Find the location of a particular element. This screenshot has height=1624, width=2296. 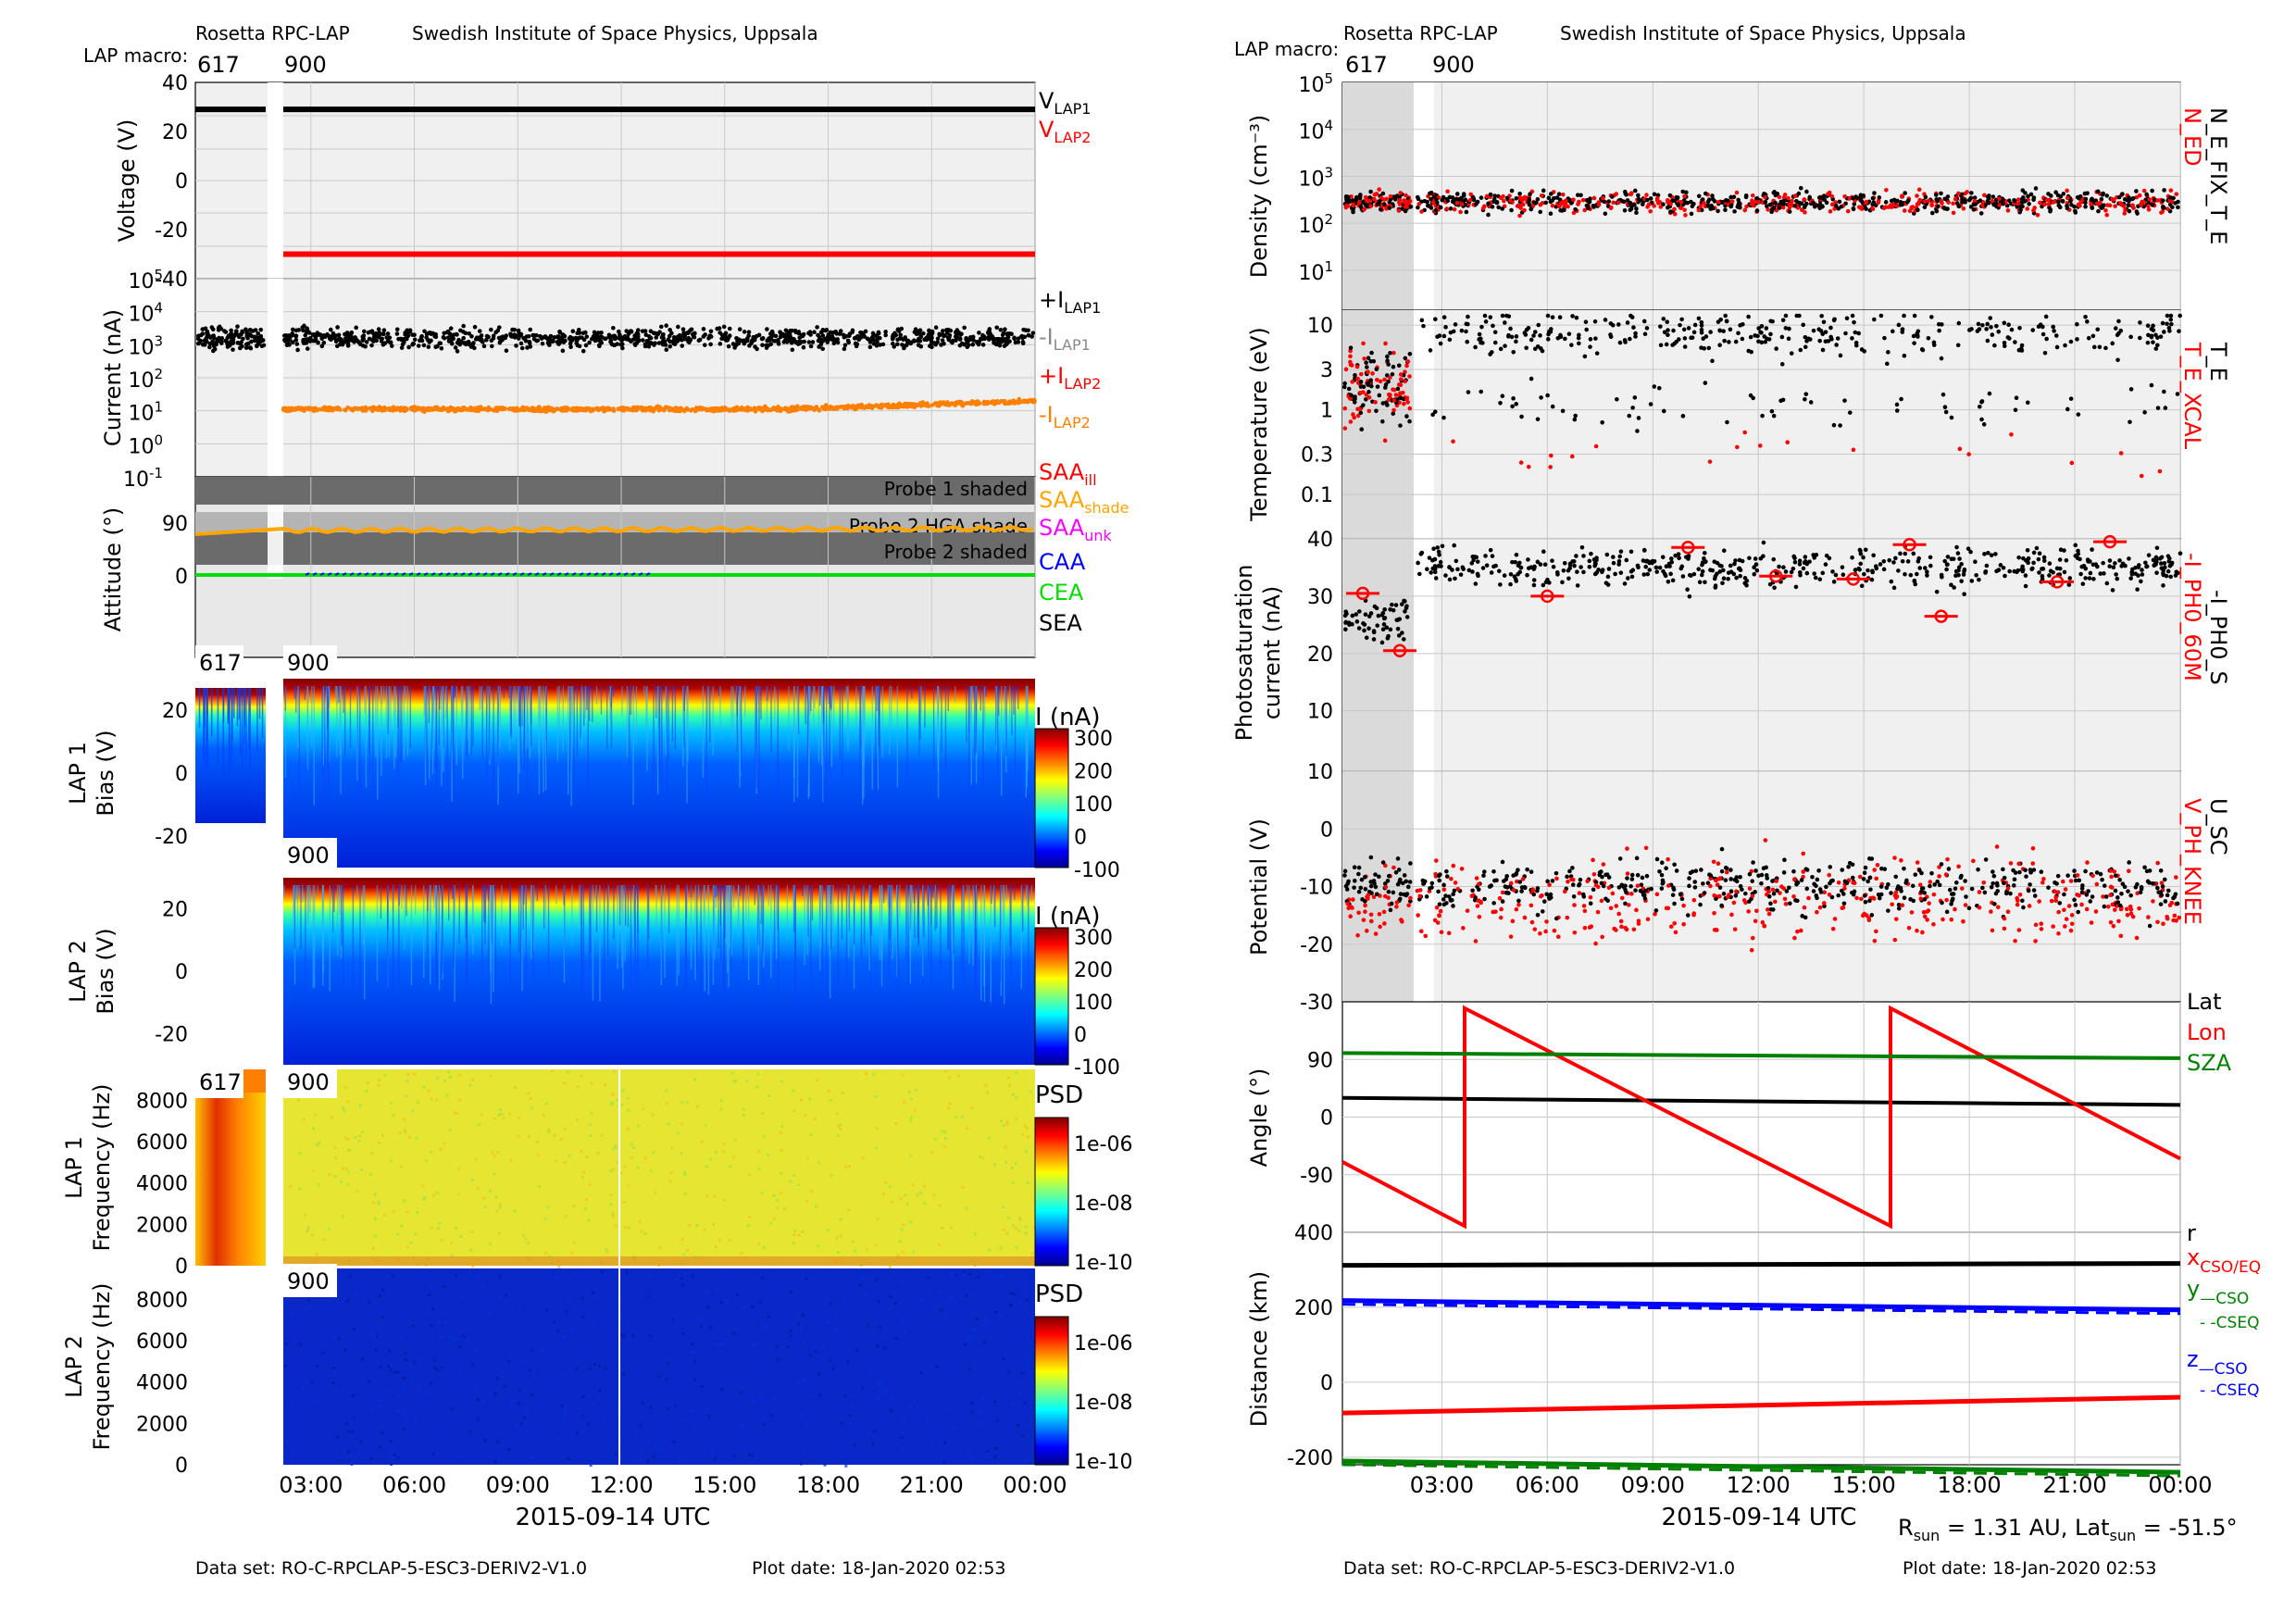

lap2-spec-colorbar is located at coordinates (1051, 1391).